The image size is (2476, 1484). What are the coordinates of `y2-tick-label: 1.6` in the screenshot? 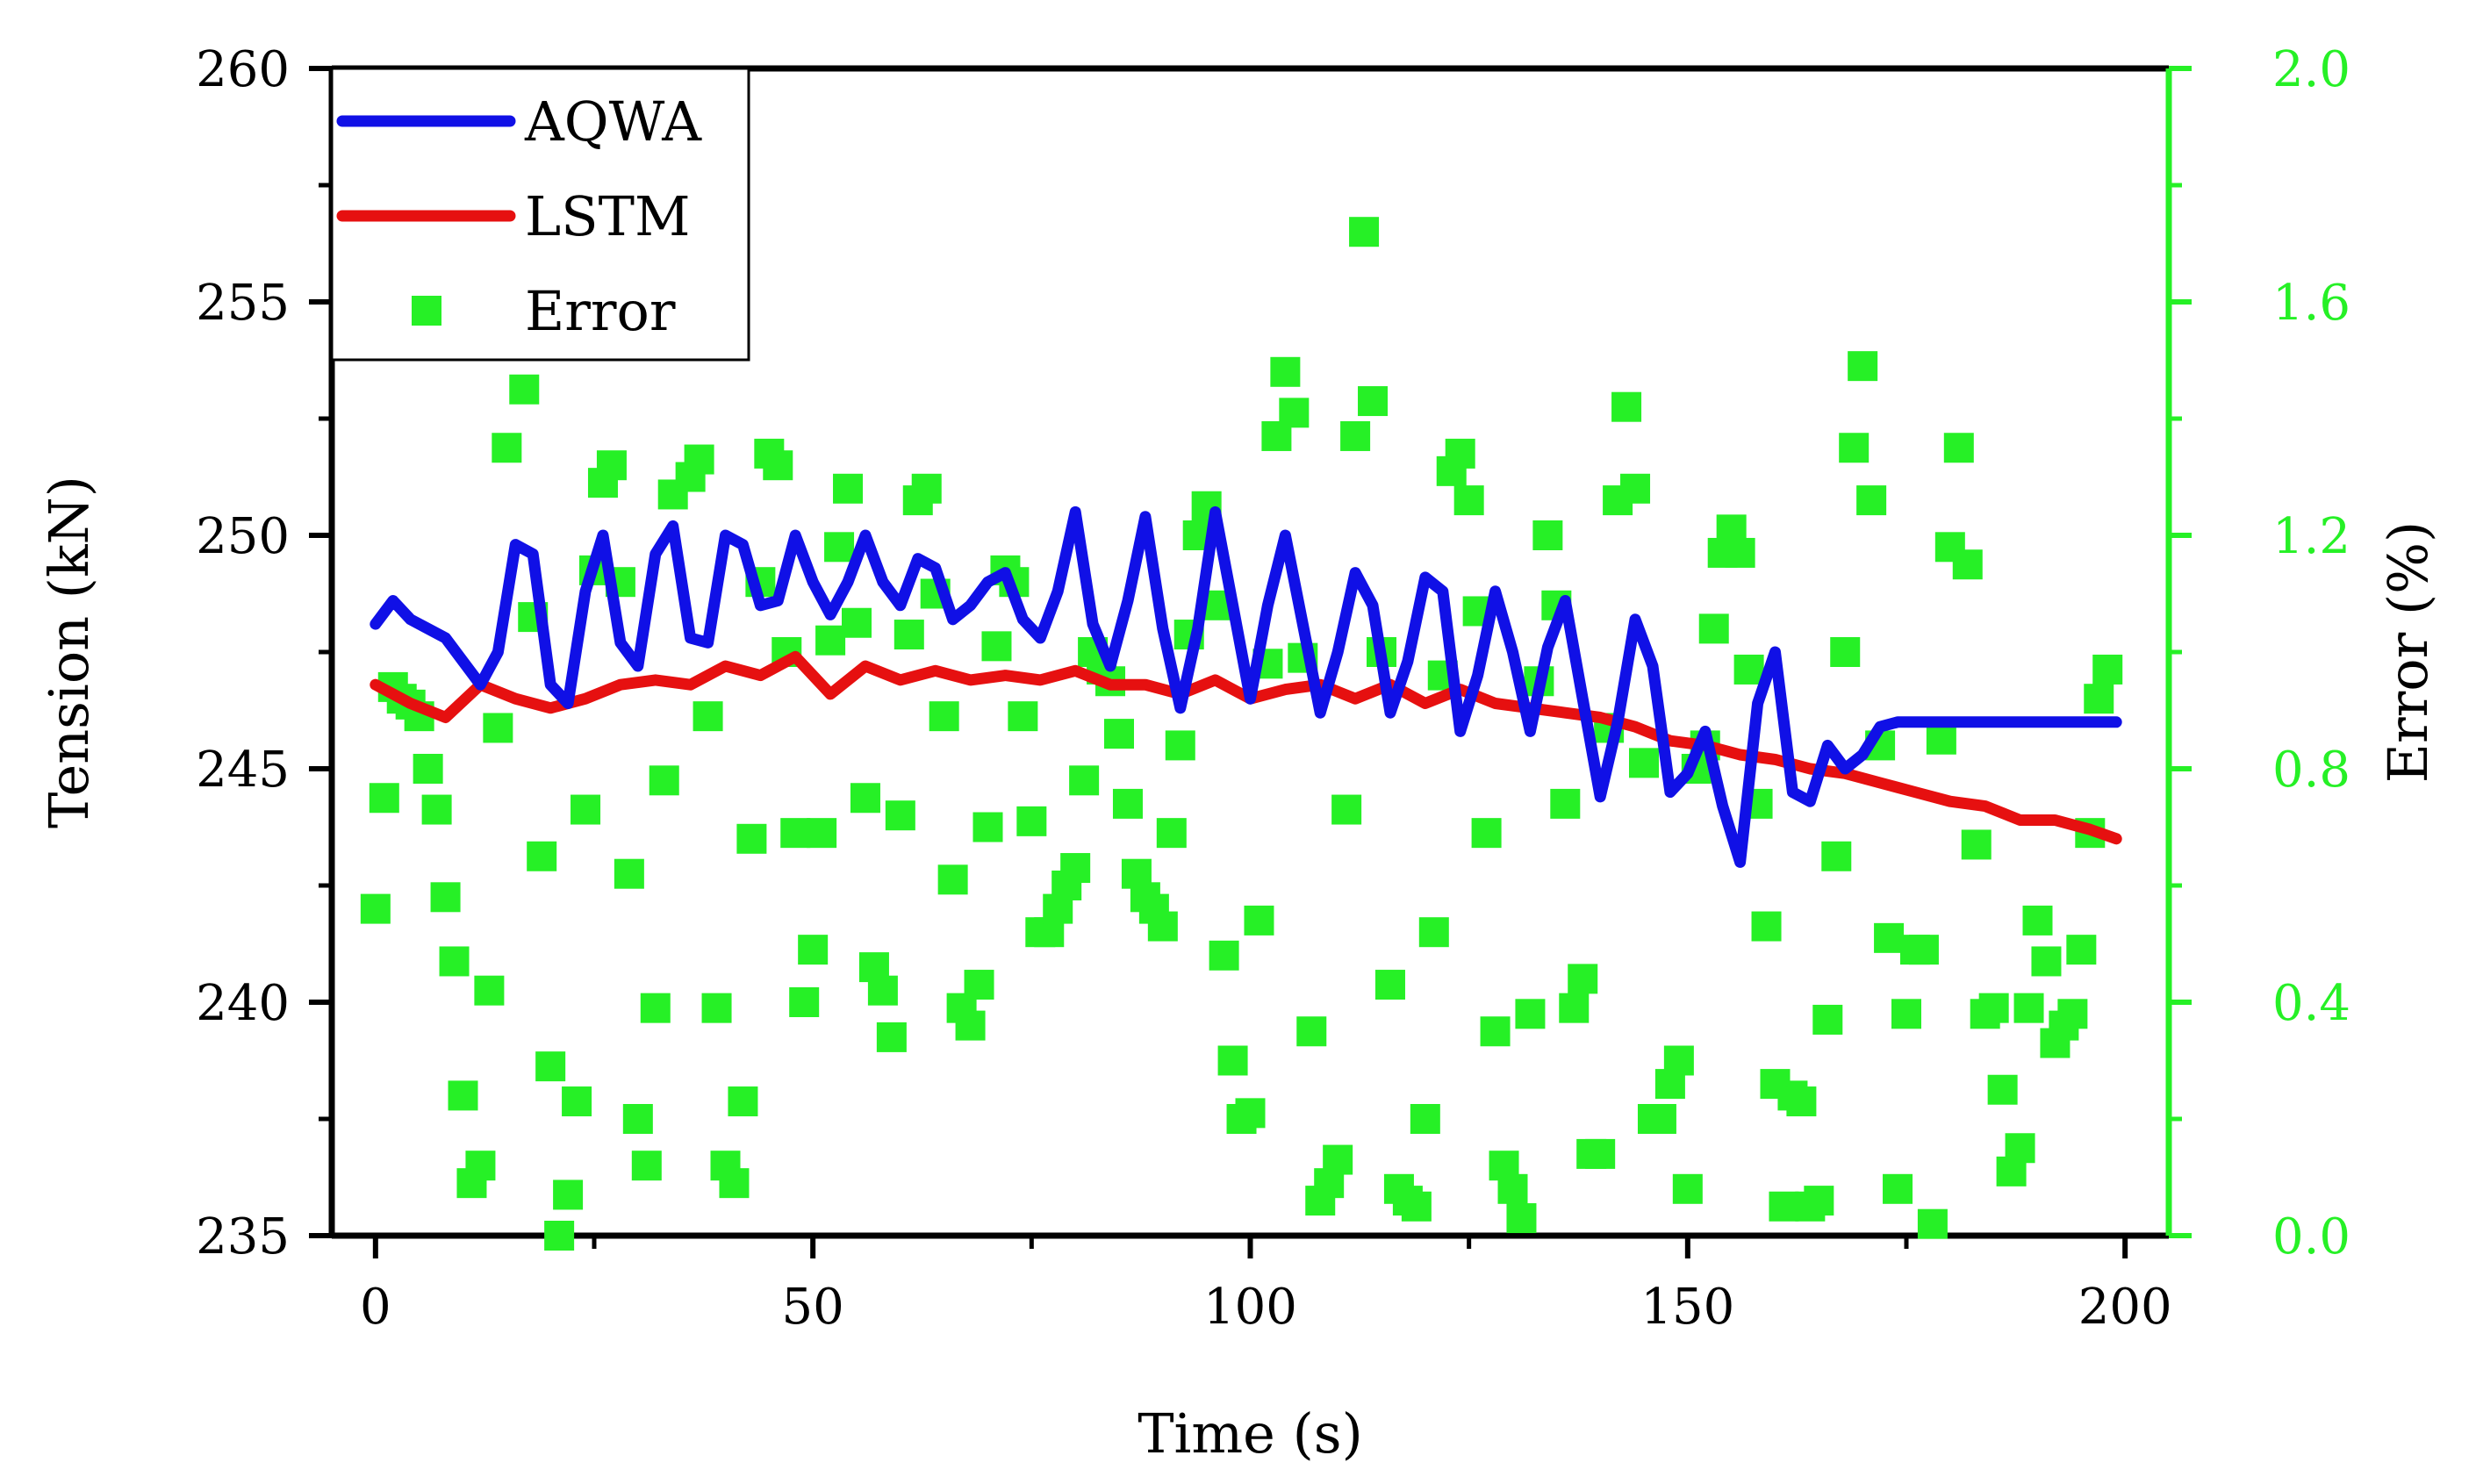 It's located at (2311, 303).